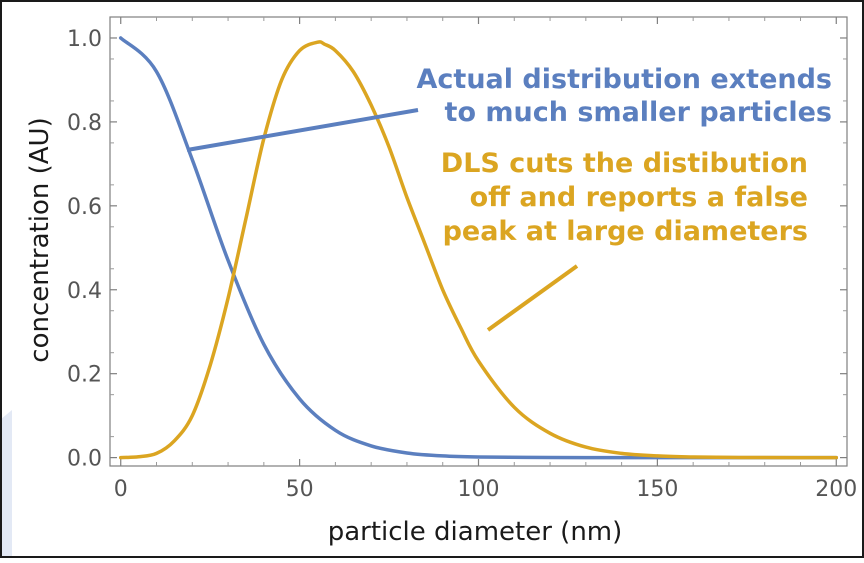  Describe the element at coordinates (625, 231) in the screenshot. I see `annotation-text-2: peak at large diameters` at that location.